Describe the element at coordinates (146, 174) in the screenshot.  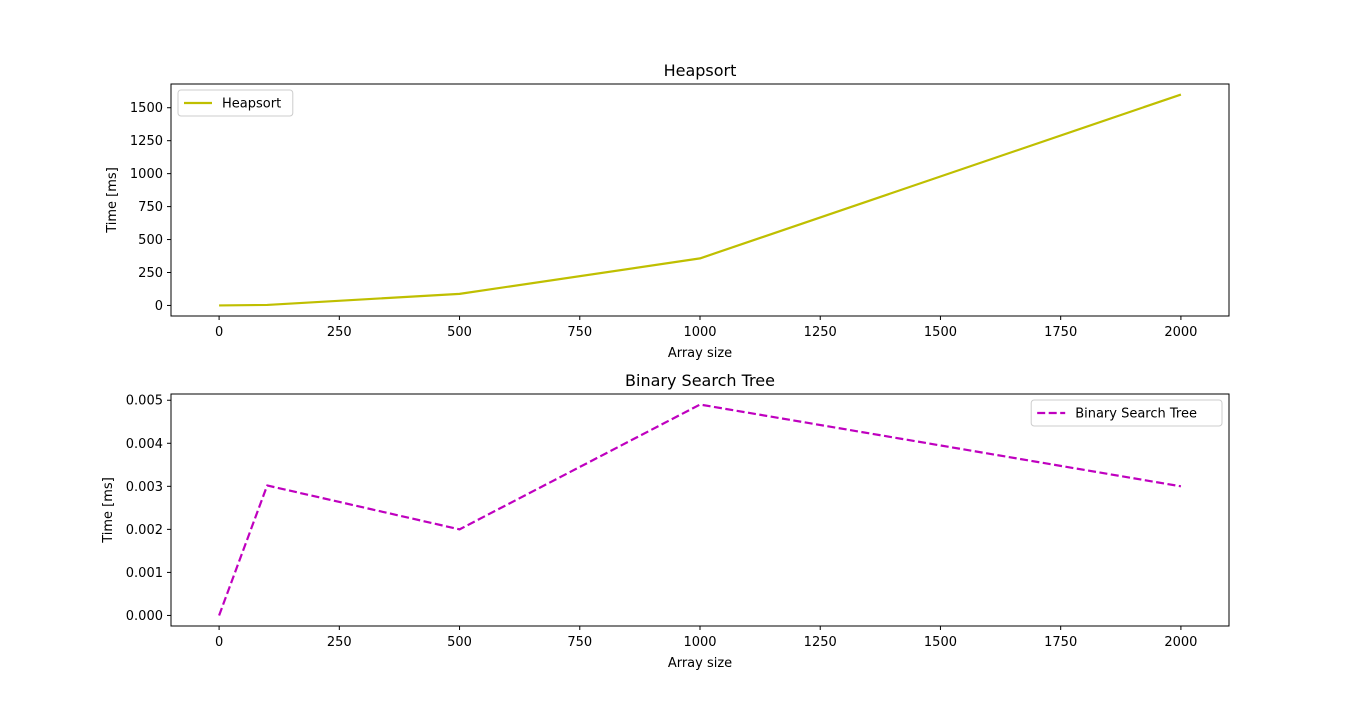
I see `y-tick-label: 1000` at that location.